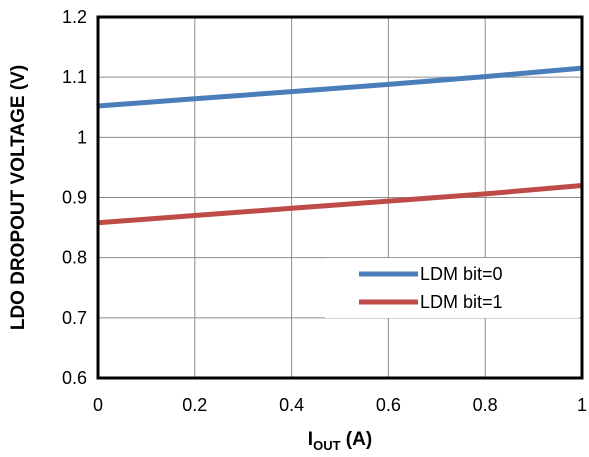 Image resolution: width=589 pixels, height=457 pixels. Describe the element at coordinates (461, 302) in the screenshot. I see `legend-label-ldm-bit-1: LDM bit=1` at that location.